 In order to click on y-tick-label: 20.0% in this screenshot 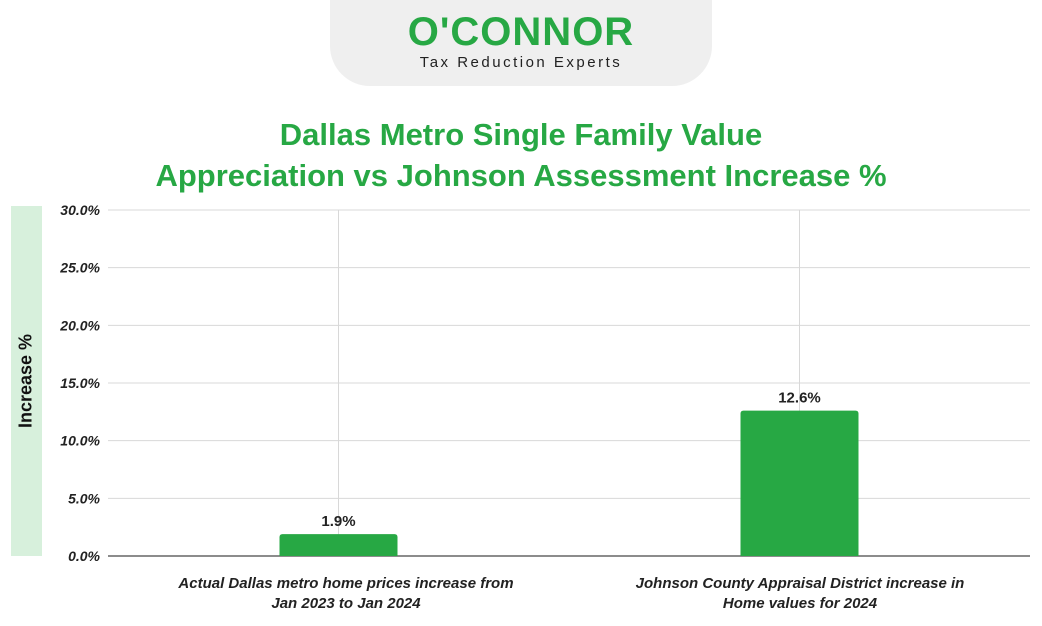, I will do `click(79, 325)`.